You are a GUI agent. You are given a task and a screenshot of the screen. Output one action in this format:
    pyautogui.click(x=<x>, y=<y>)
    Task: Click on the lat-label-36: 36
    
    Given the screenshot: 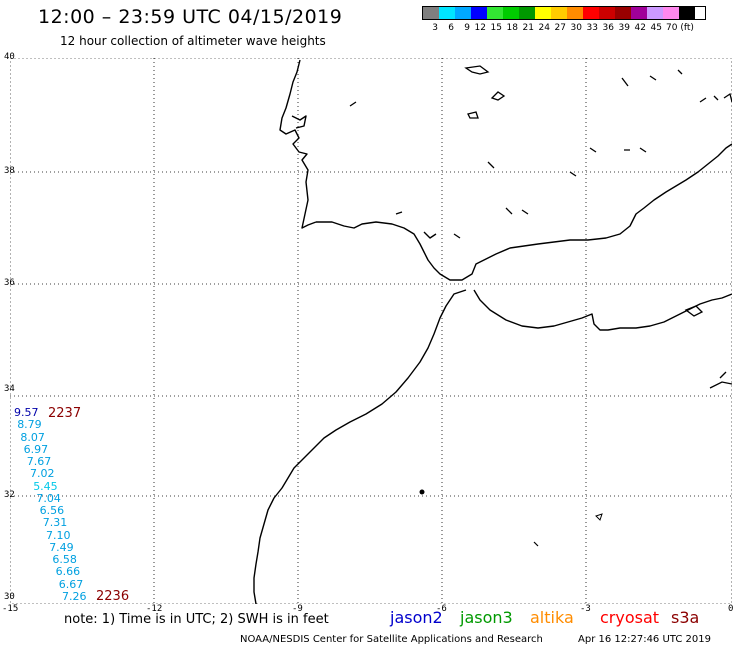 What is the action you would take?
    pyautogui.click(x=9, y=283)
    